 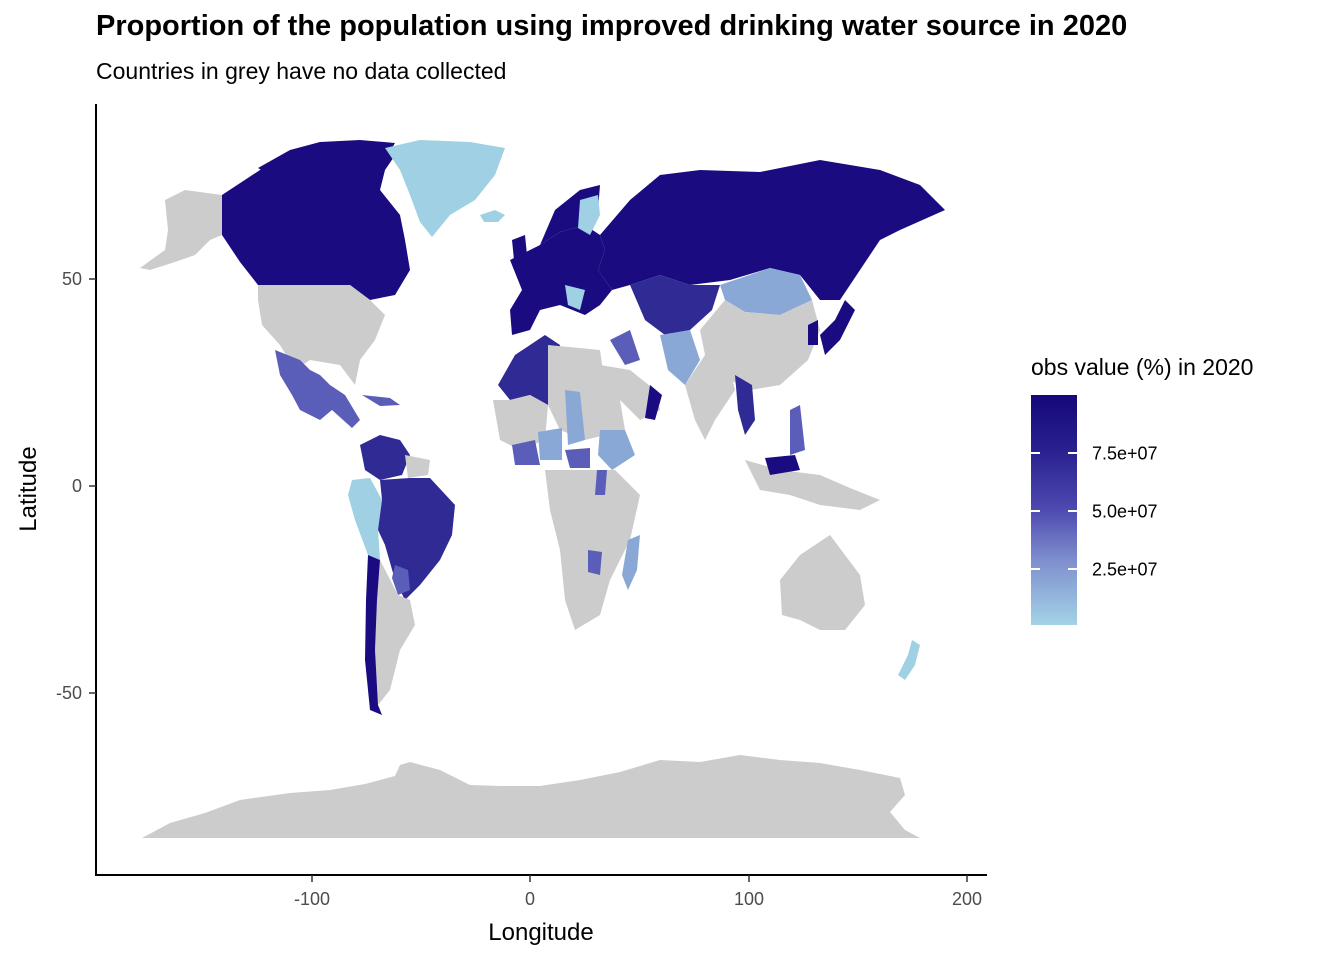 What do you see at coordinates (631, 562) in the screenshot?
I see `region-madagascar` at bounding box center [631, 562].